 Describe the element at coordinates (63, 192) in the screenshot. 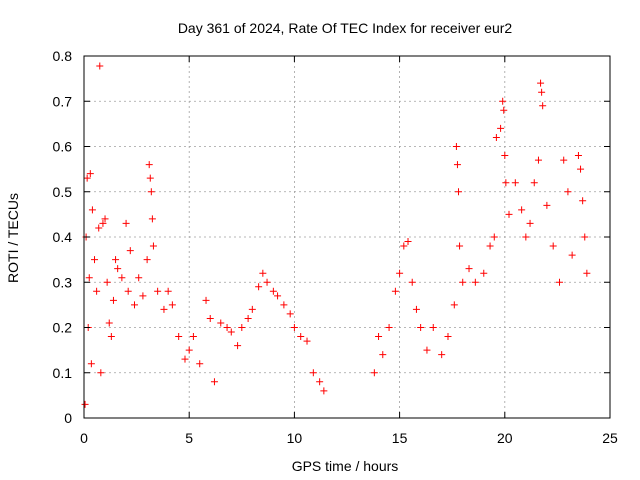

I see `y-tick-label: 0.5` at that location.